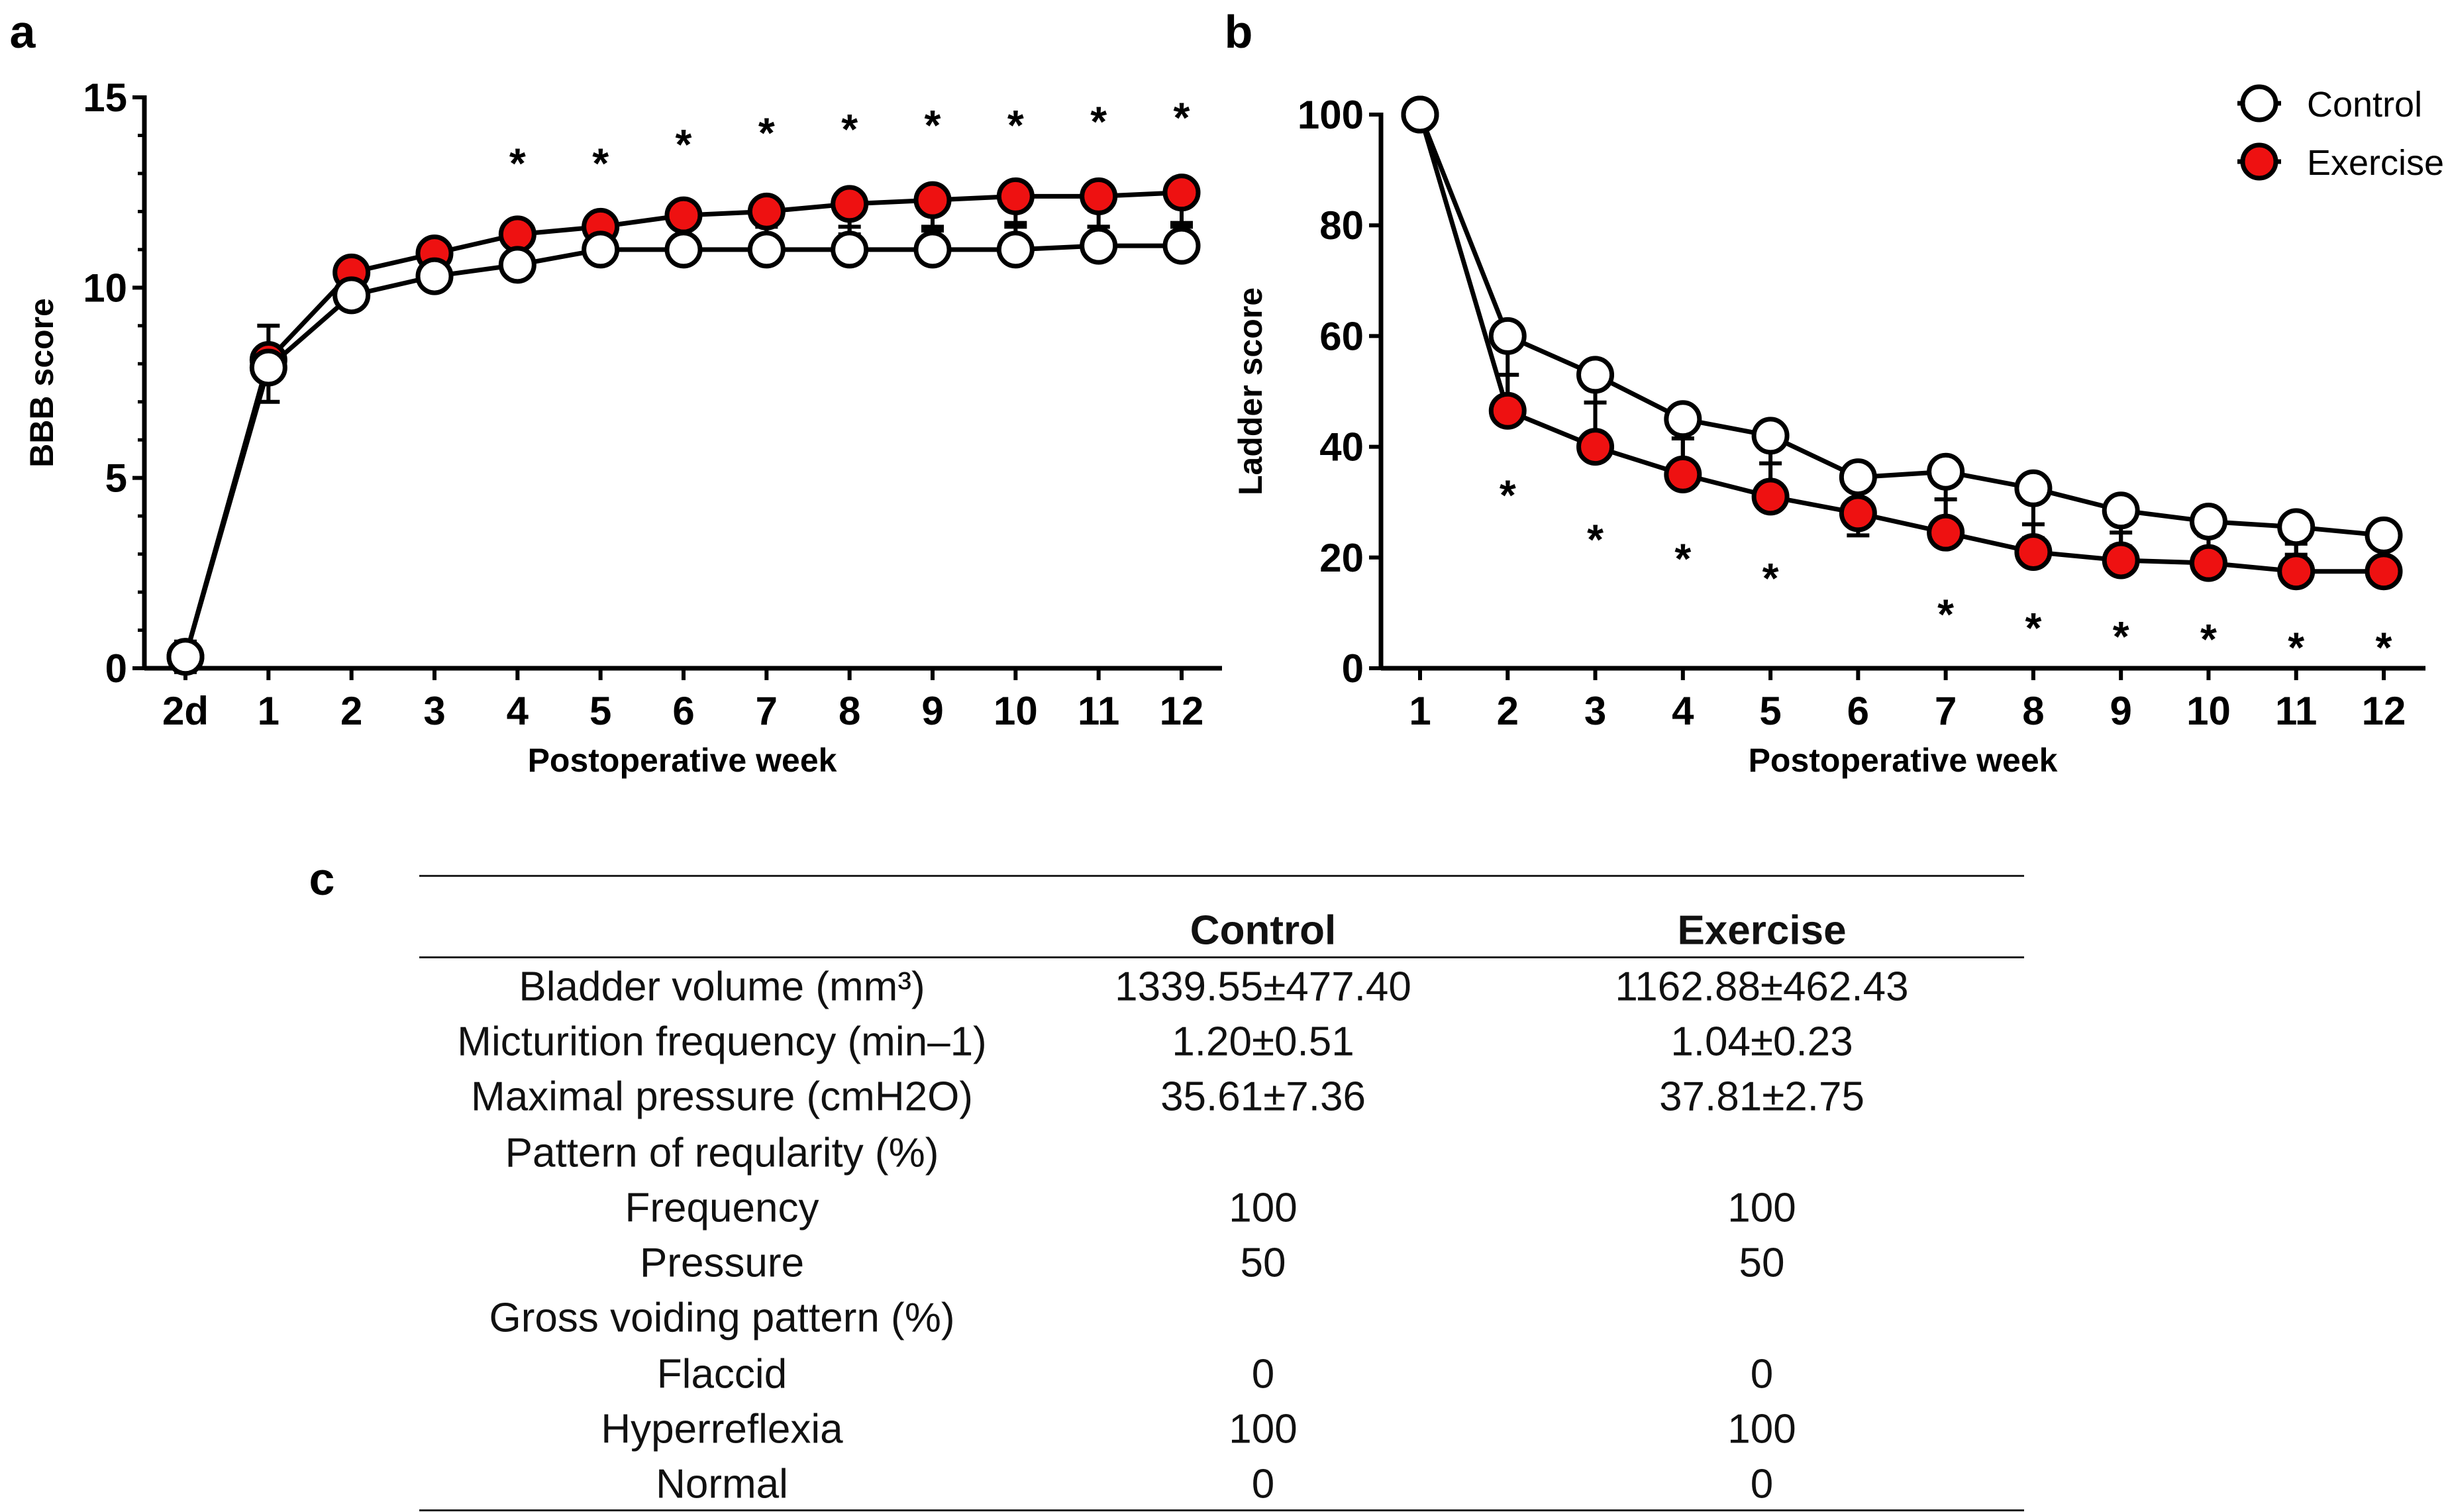 The image size is (2448, 1512). Describe the element at coordinates (1238, 32) in the screenshot. I see `panel-label-b: b` at that location.